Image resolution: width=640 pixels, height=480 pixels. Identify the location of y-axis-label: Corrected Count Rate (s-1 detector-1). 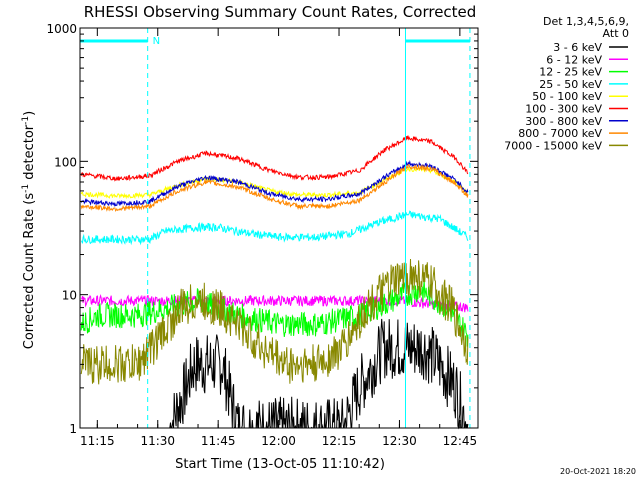
(29, 230).